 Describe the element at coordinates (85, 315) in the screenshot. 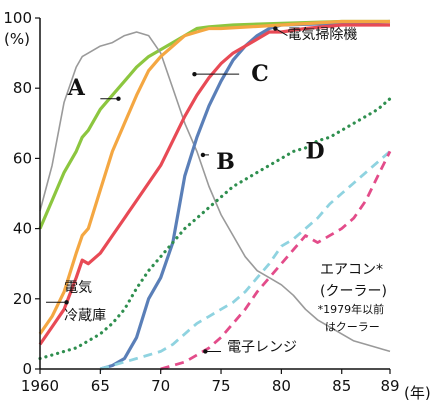

I see `annotation-label: 冷蔵庫` at that location.